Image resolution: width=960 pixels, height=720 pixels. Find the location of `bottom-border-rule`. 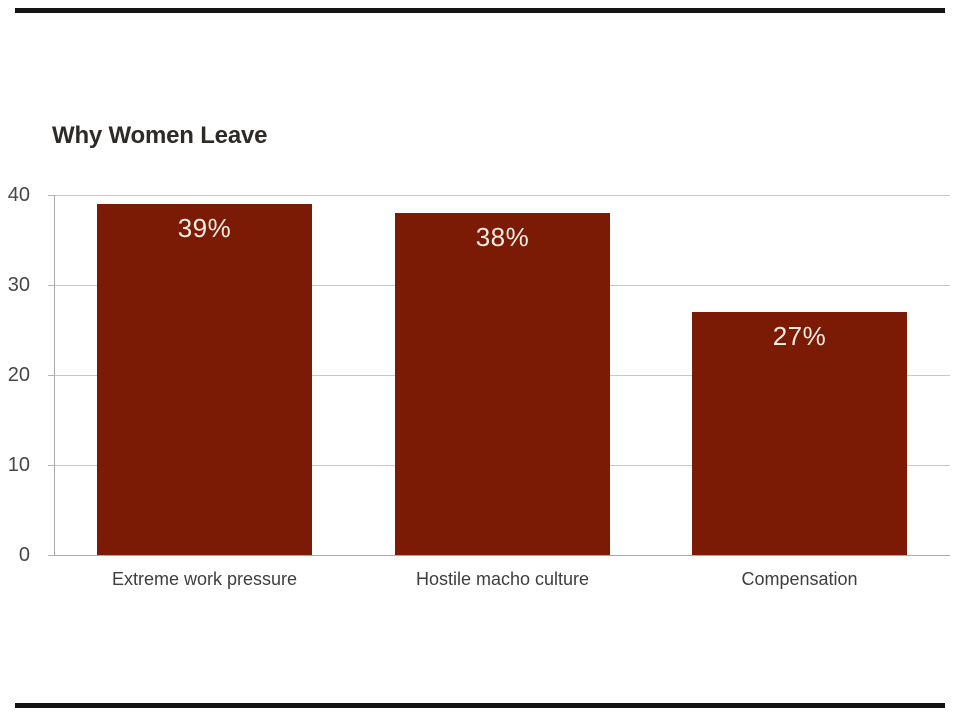

bottom-border-rule is located at coordinates (480, 705).